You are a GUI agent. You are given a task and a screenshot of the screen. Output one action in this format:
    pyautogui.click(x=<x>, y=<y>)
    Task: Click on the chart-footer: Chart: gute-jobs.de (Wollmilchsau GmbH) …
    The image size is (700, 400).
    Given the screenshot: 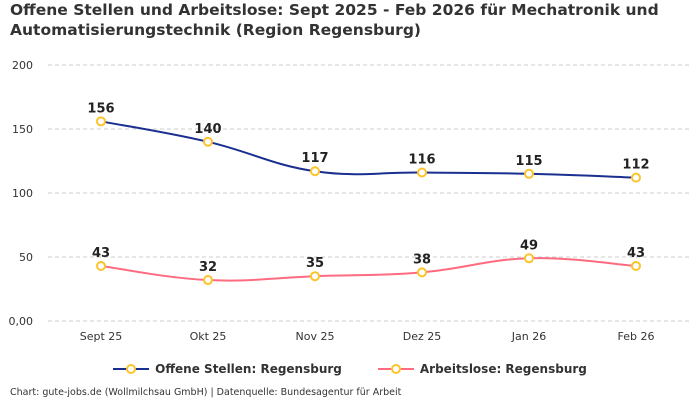 What is the action you would take?
    pyautogui.click(x=206, y=392)
    